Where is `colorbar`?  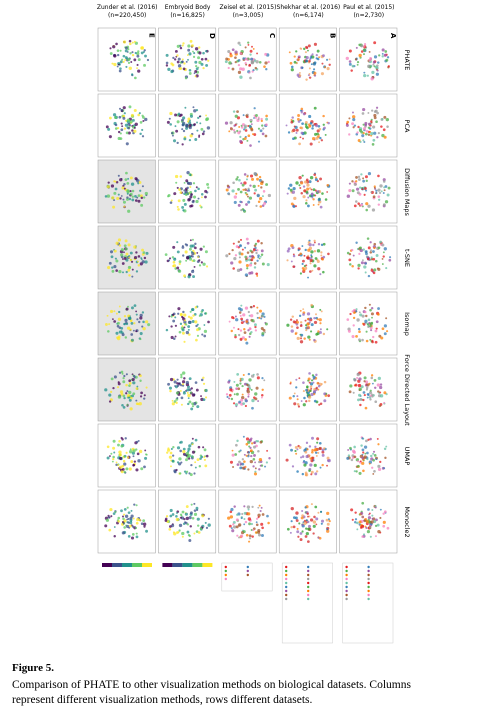
colorbar is located at coordinates (147, 565).